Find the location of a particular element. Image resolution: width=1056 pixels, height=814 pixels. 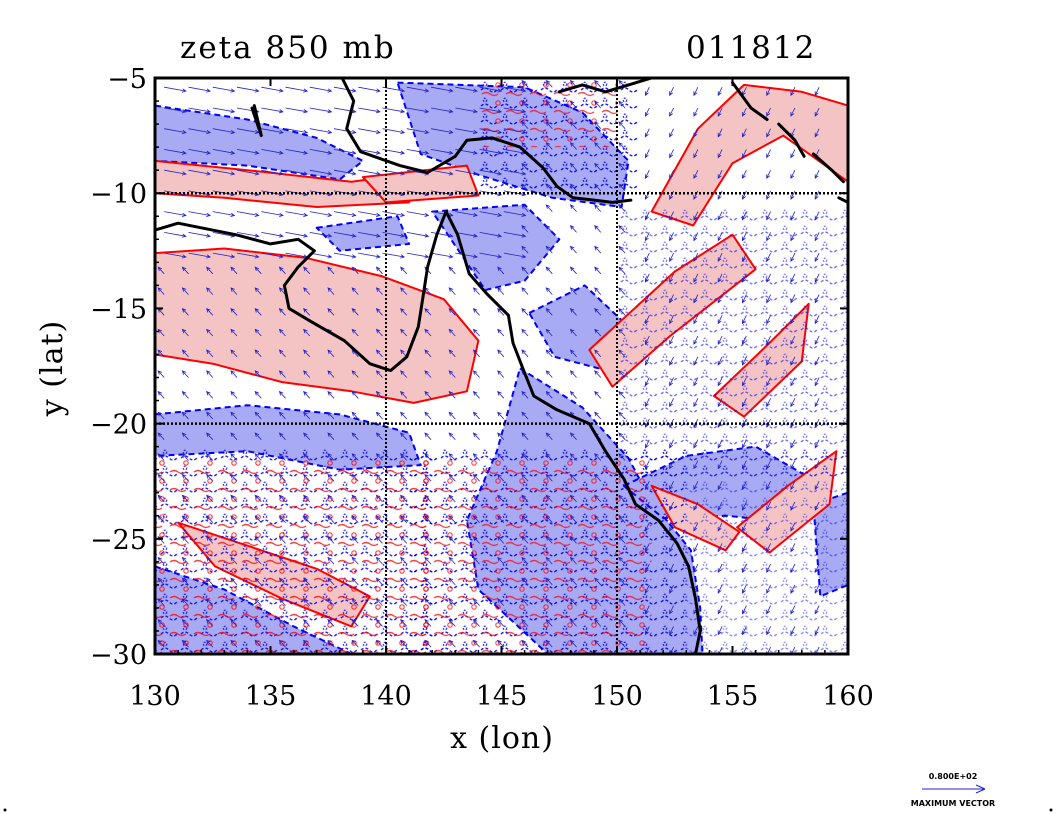

y-tick-label: −10 is located at coordinates (118, 194).